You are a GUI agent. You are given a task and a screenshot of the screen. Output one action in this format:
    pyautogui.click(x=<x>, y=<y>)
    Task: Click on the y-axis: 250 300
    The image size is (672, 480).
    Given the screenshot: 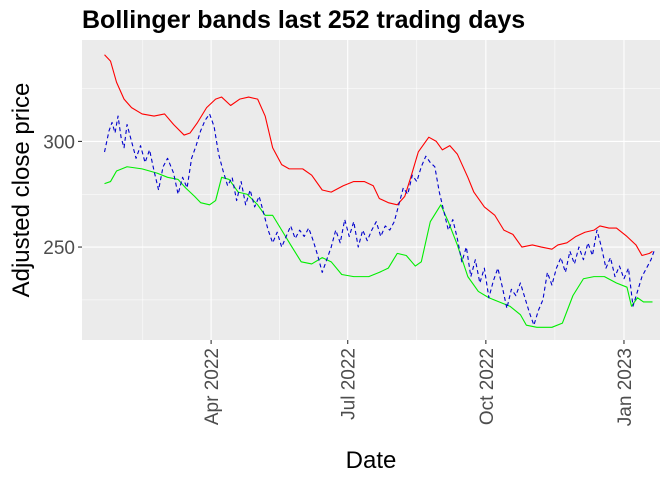 What is the action you would take?
    pyautogui.click(x=62, y=195)
    